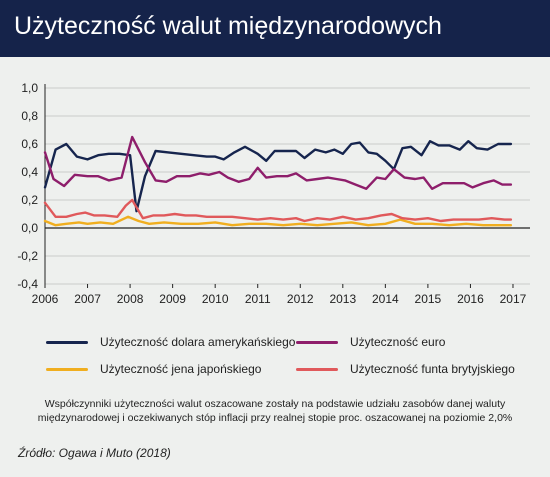  Describe the element at coordinates (29, 200) in the screenshot. I see `y-tick-label: 0,2` at that location.